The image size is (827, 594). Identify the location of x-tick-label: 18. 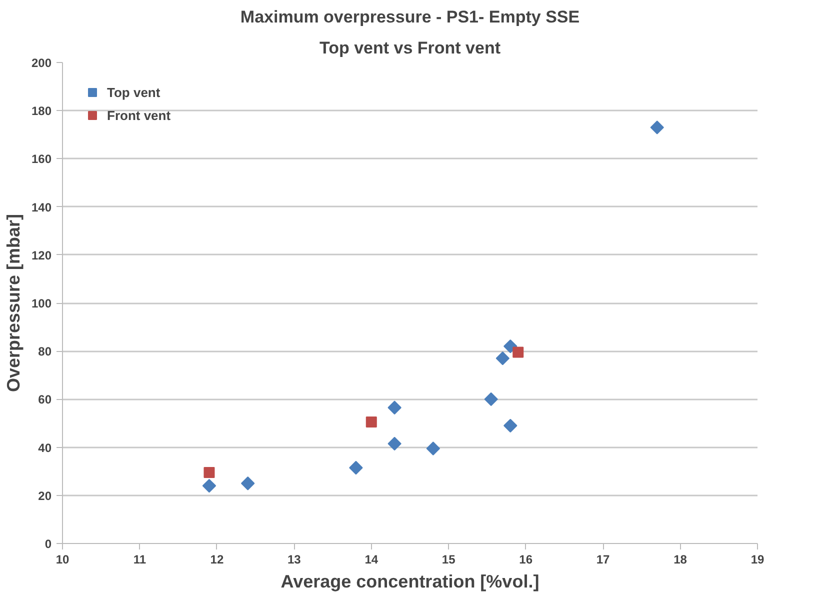
(681, 559).